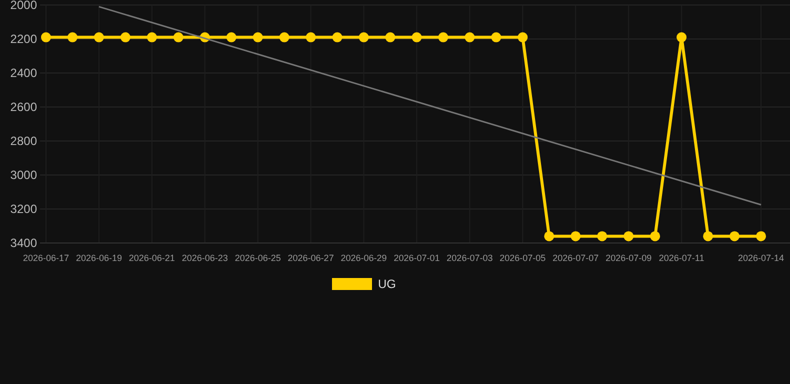 The width and height of the screenshot is (790, 384). Describe the element at coordinates (46, 258) in the screenshot. I see `x-tick-label: 2026-06-17` at that location.